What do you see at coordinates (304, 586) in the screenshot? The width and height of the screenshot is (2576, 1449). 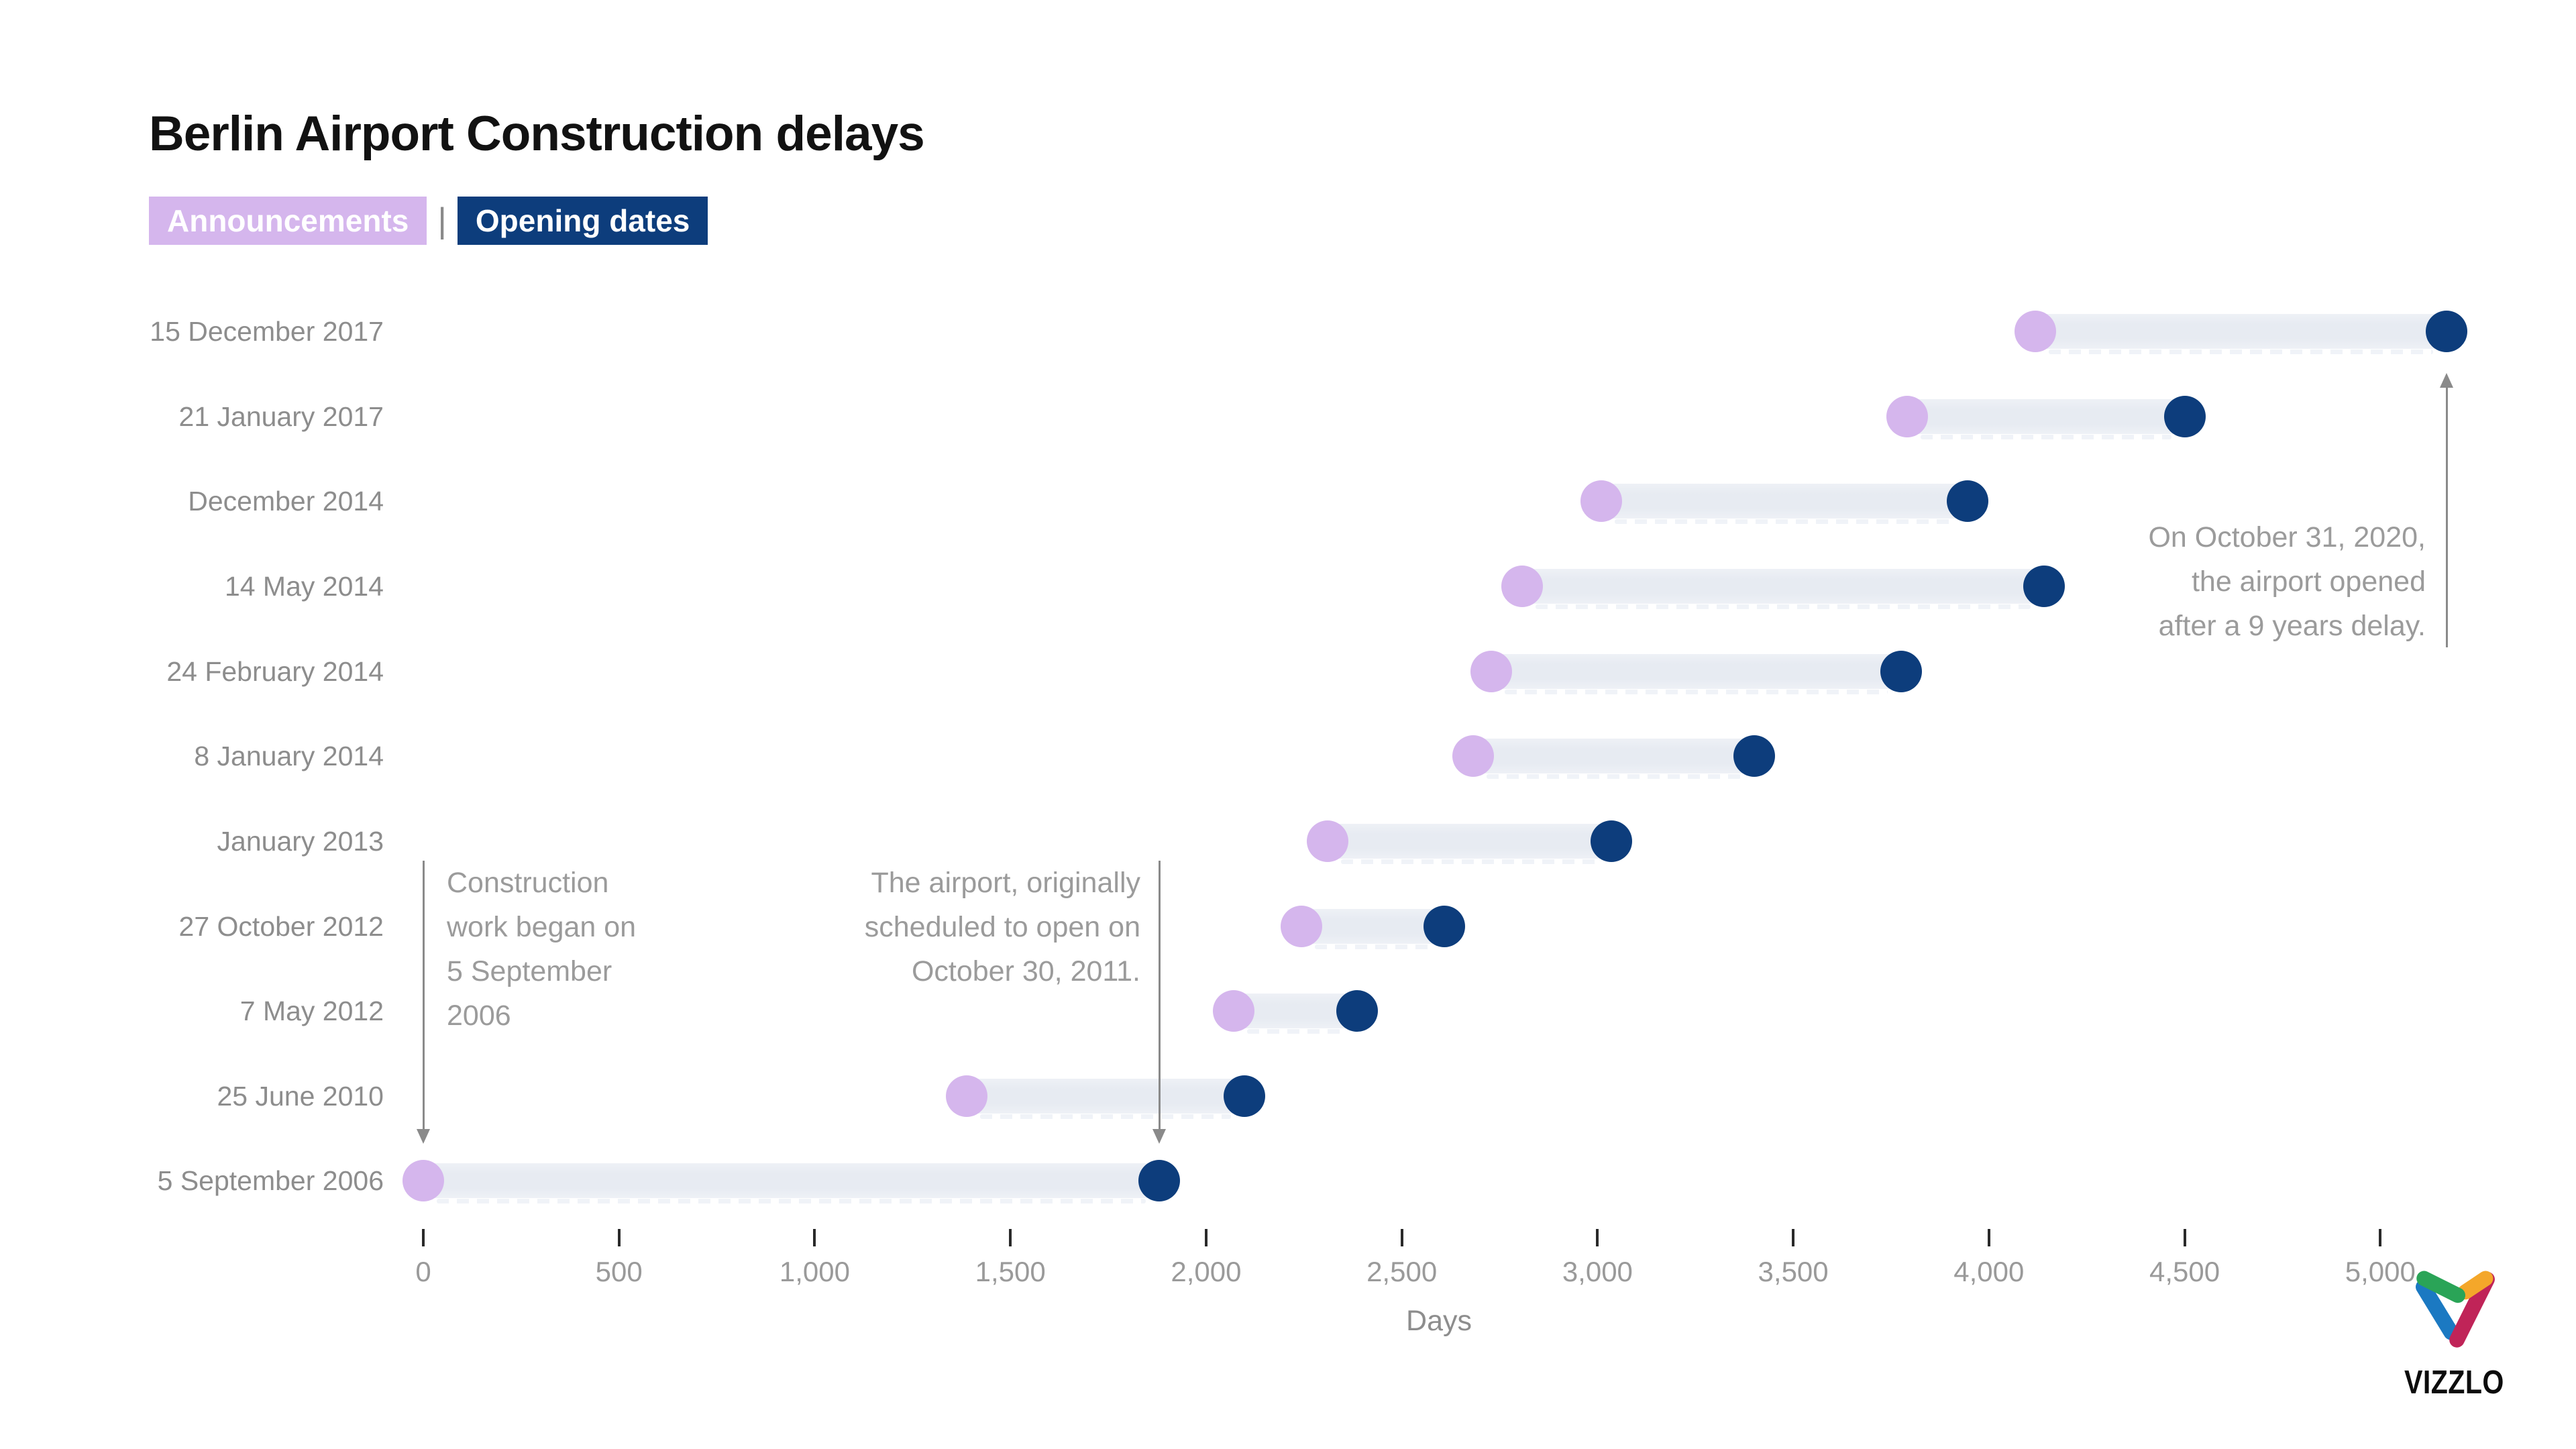 I see `row-label: 14 May 2014` at bounding box center [304, 586].